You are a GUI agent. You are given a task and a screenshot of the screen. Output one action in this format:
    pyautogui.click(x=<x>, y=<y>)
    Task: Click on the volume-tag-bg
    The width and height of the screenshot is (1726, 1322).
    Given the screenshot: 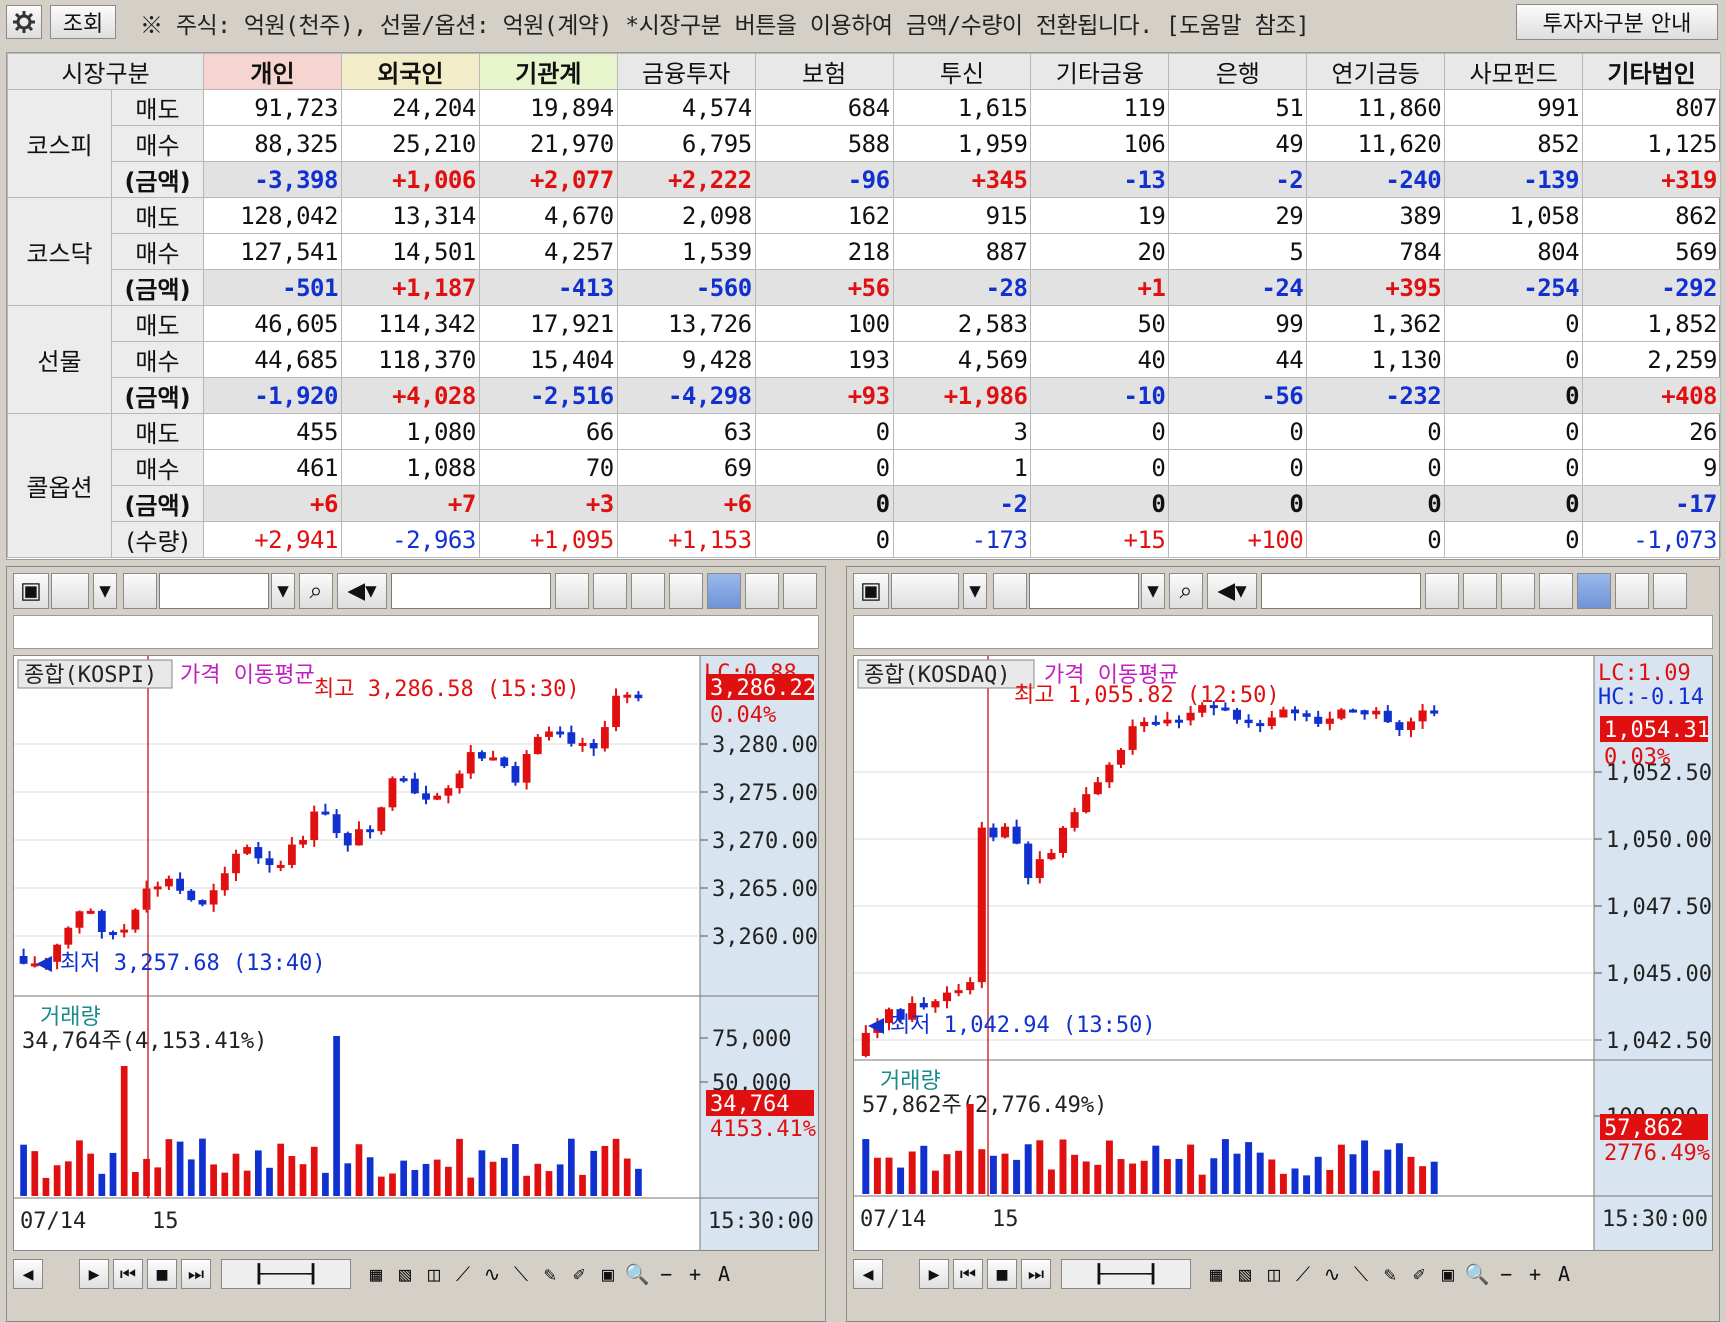 What is the action you would take?
    pyautogui.click(x=1654, y=1127)
    